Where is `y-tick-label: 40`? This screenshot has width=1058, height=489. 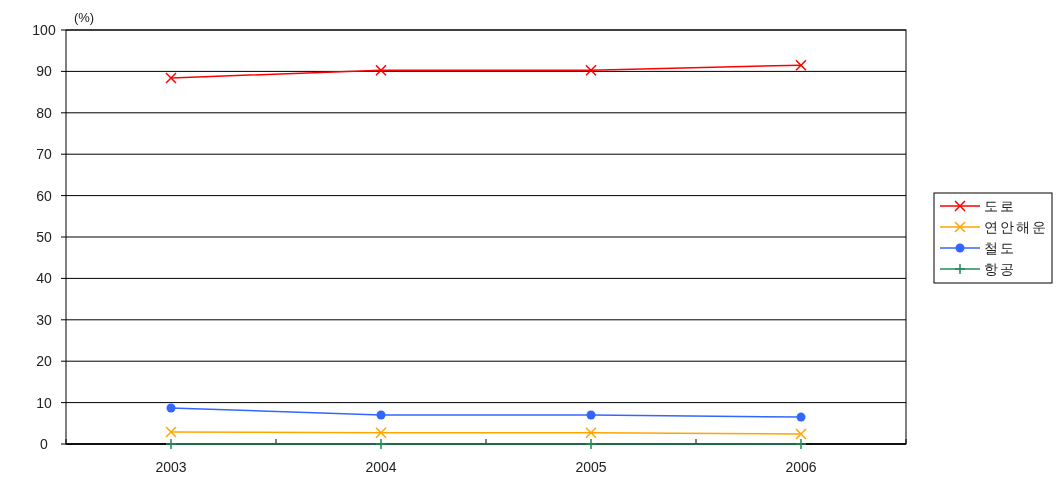 y-tick-label: 40 is located at coordinates (44, 278).